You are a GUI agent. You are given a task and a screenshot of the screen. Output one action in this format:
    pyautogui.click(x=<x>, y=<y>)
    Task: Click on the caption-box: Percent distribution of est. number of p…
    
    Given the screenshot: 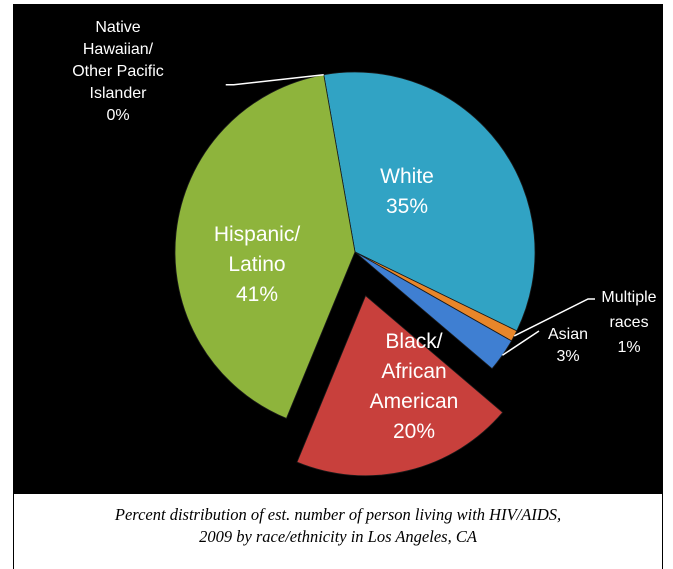 What is the action you would take?
    pyautogui.click(x=338, y=531)
    